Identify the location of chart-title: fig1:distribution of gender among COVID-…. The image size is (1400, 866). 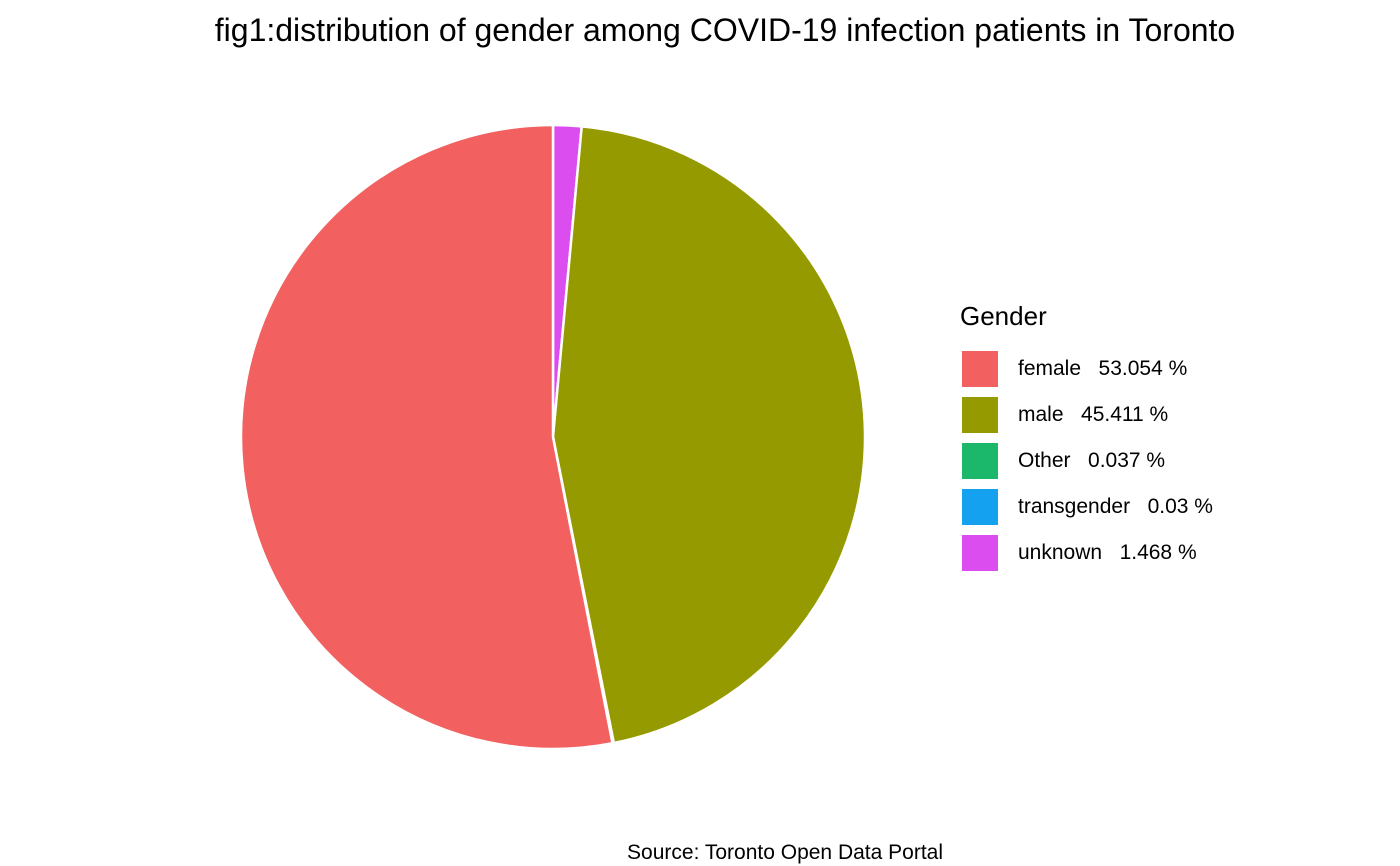
(725, 30).